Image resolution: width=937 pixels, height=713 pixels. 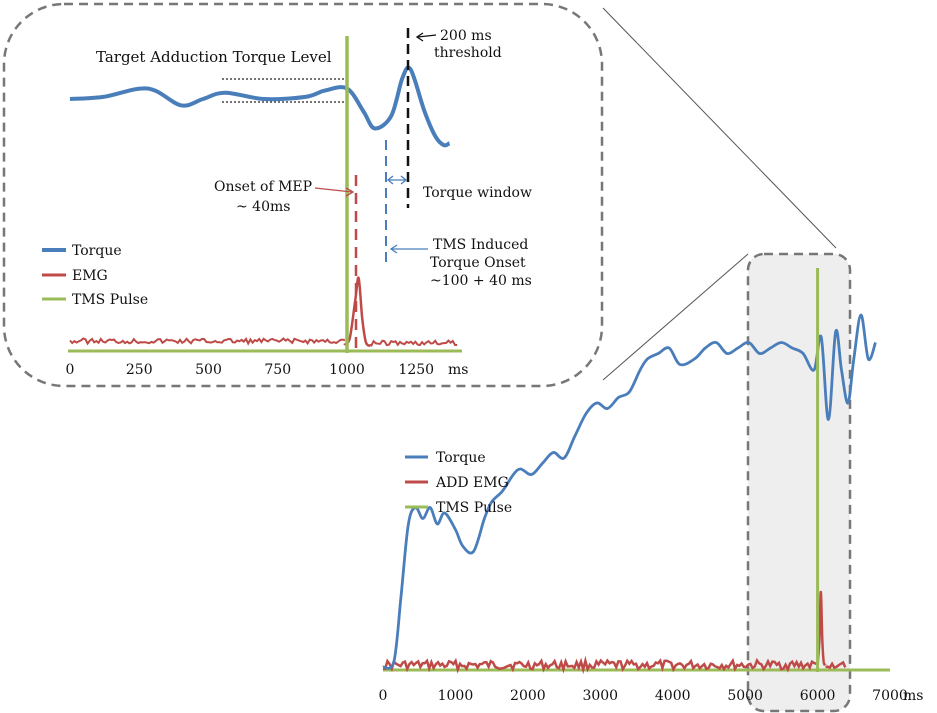 What do you see at coordinates (208, 370) in the screenshot?
I see `inset-x-tick-500: 500` at bounding box center [208, 370].